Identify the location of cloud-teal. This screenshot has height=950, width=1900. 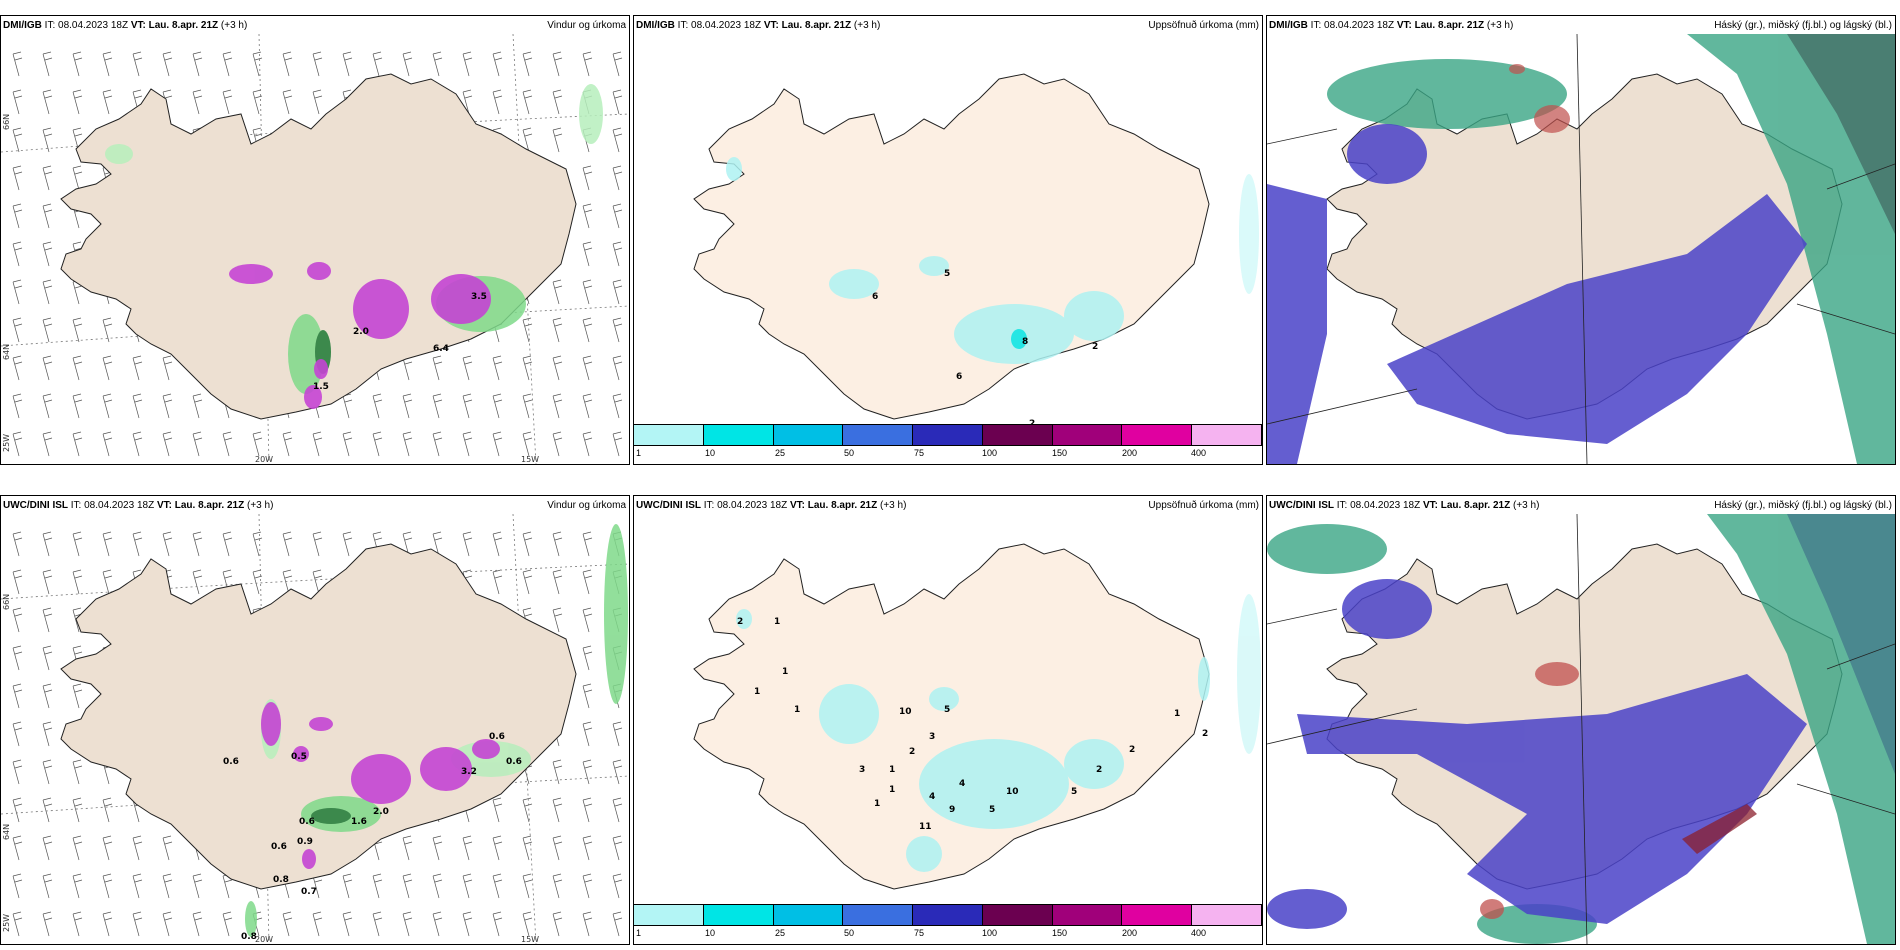
(1611, 249).